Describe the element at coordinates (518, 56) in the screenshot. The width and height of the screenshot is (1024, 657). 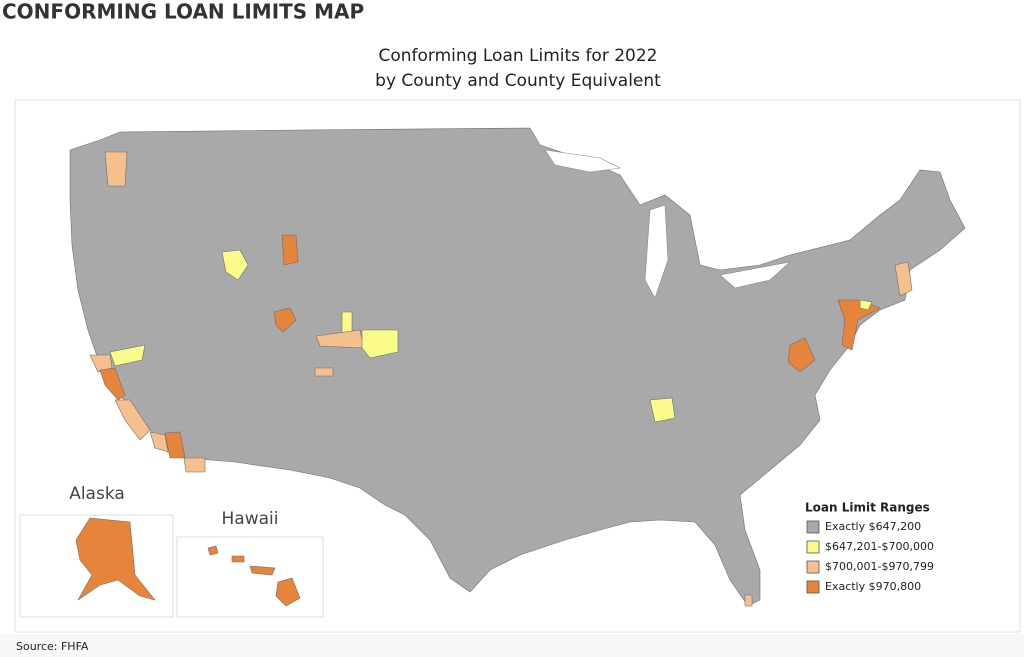
I see `map-title: Conforming Loan Limits for 2022` at that location.